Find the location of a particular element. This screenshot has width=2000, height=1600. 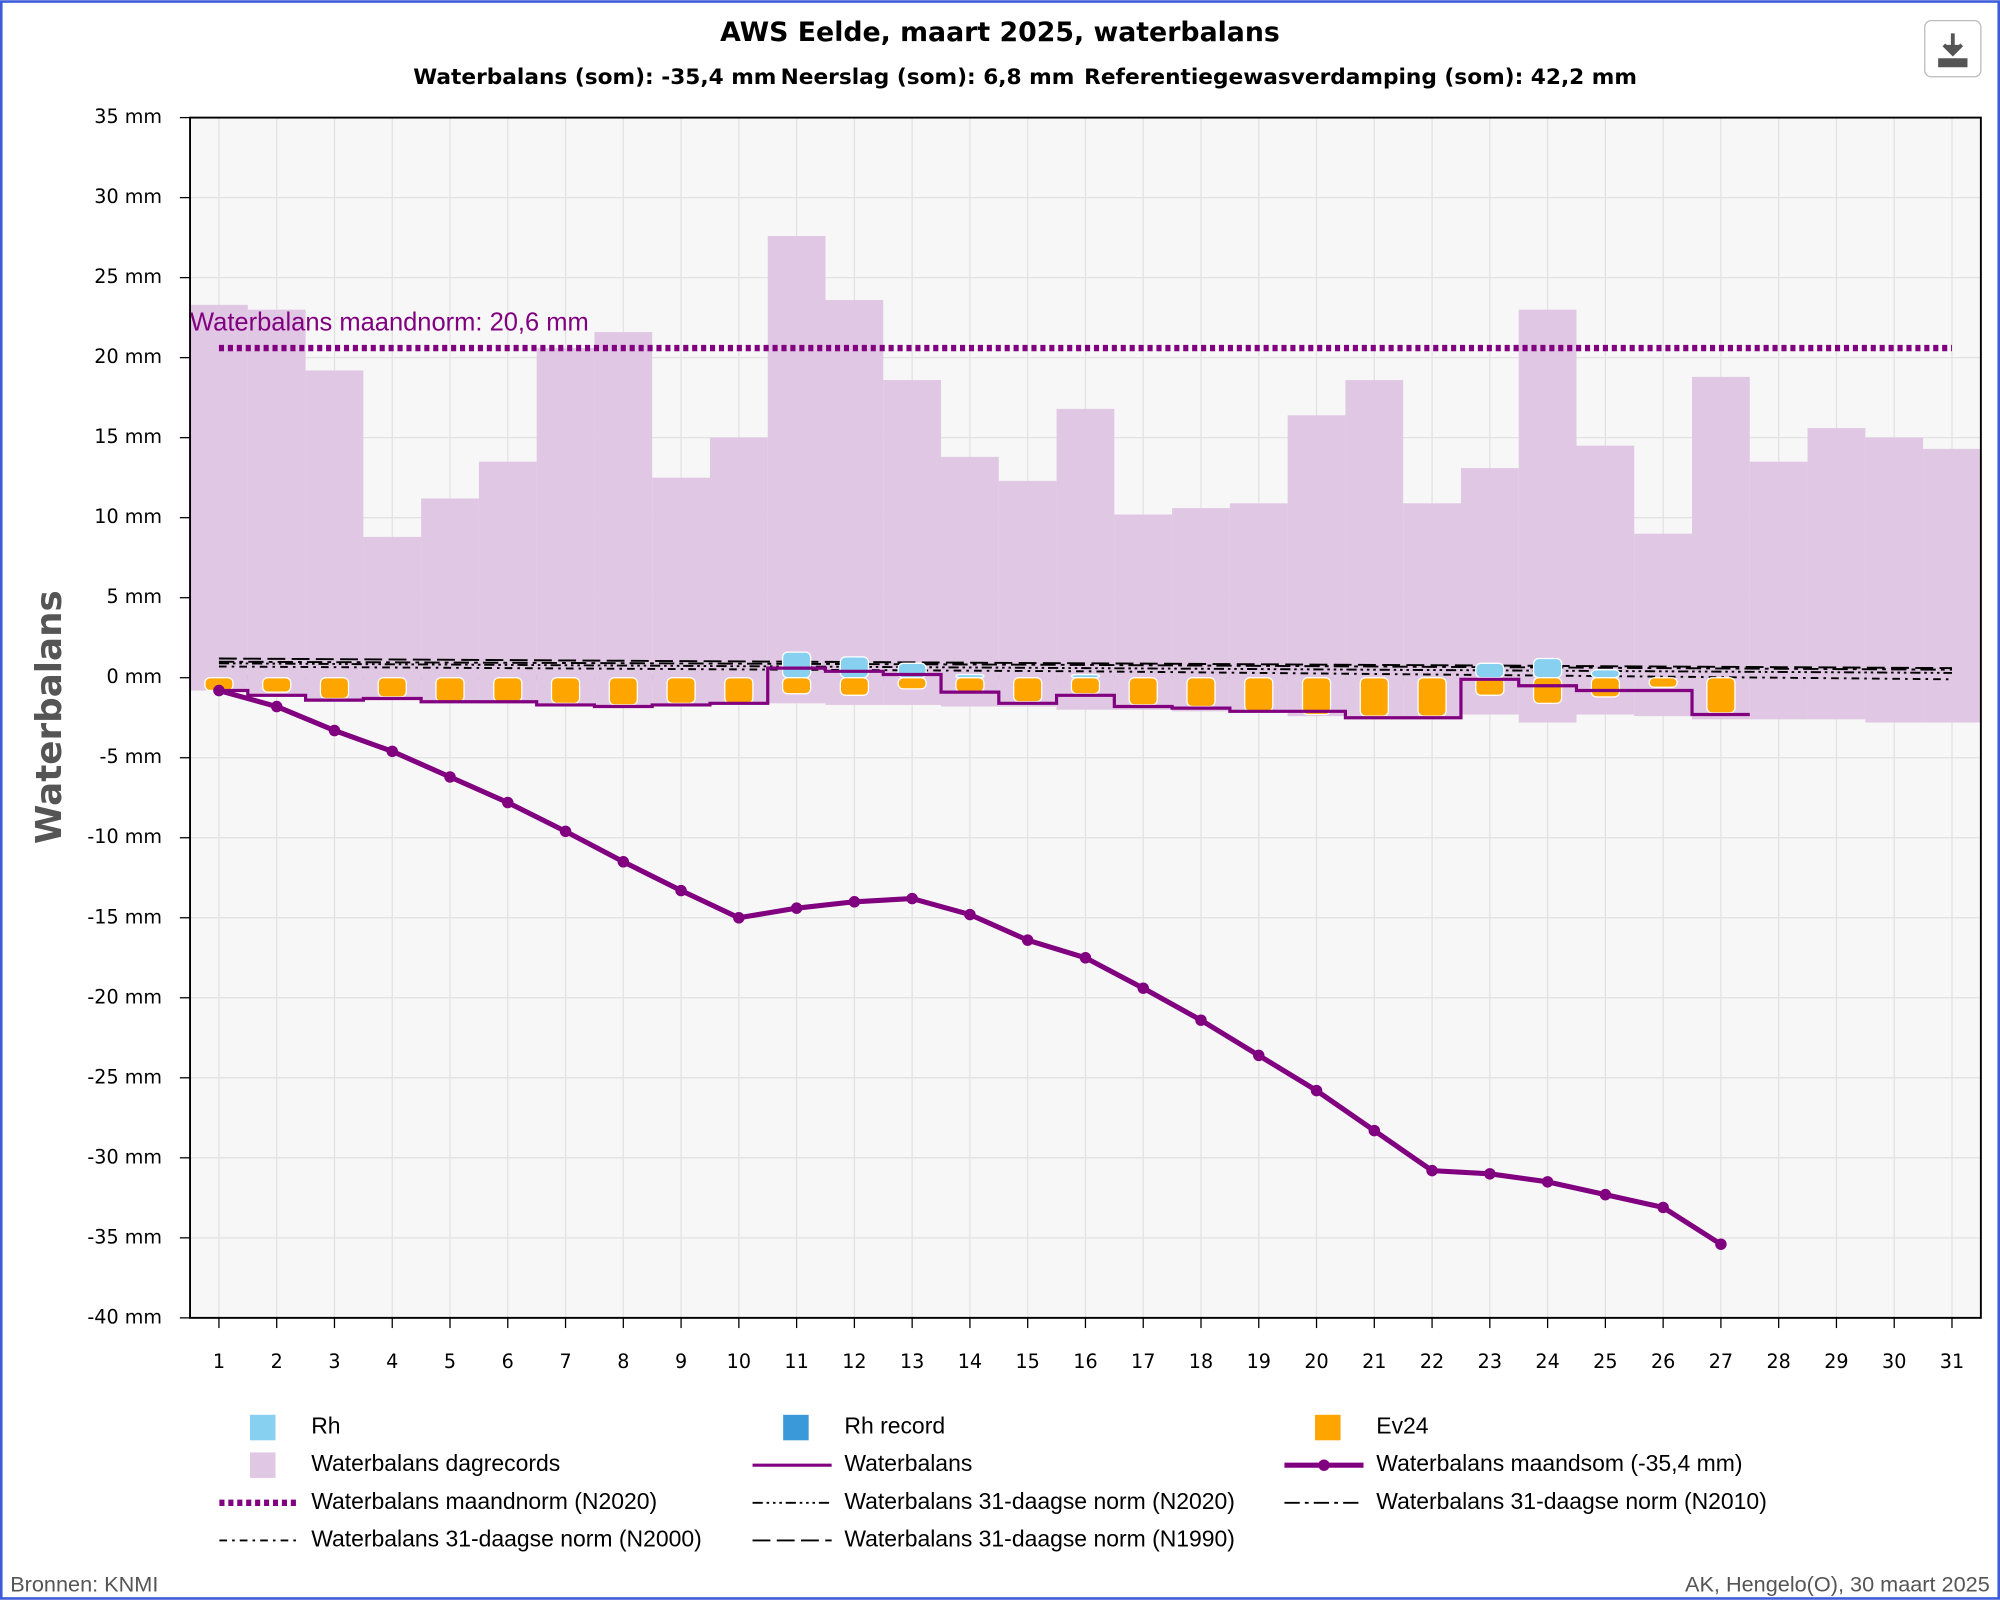

y-tick-label: -40 mm is located at coordinates (124, 1316).